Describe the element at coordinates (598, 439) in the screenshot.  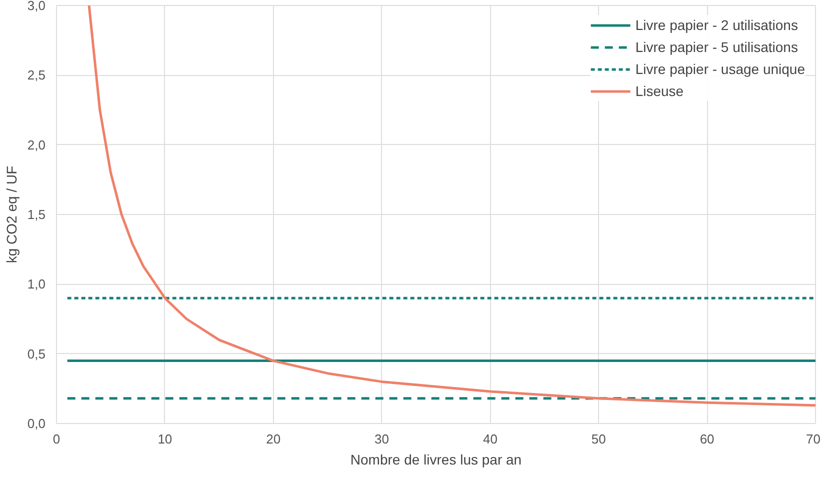
I see `x-tick-label: 50` at that location.